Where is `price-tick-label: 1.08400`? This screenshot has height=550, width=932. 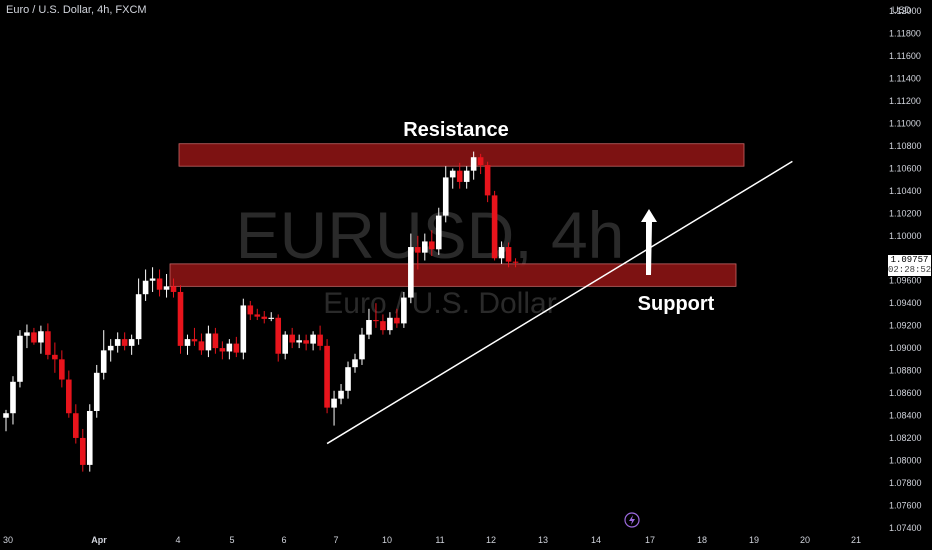
price-tick-label: 1.08400 is located at coordinates (905, 415).